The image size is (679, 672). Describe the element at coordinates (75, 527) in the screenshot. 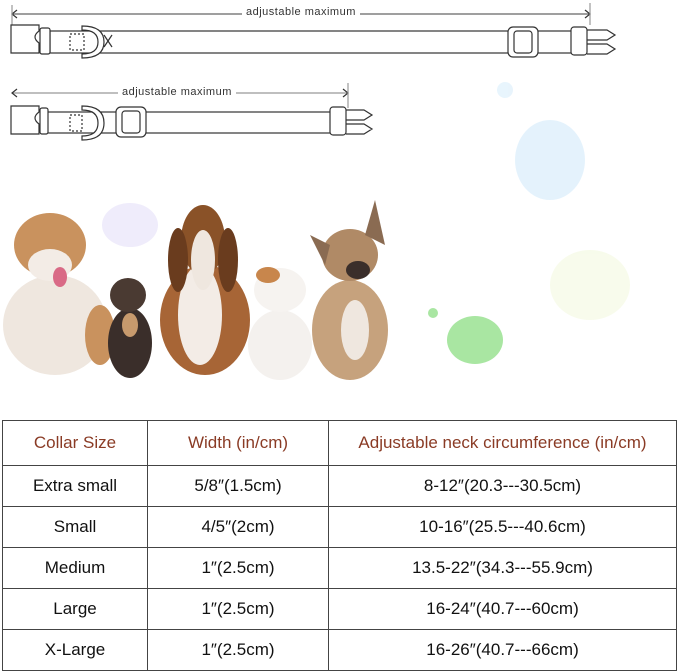

I see `cell-size: Small` at that location.